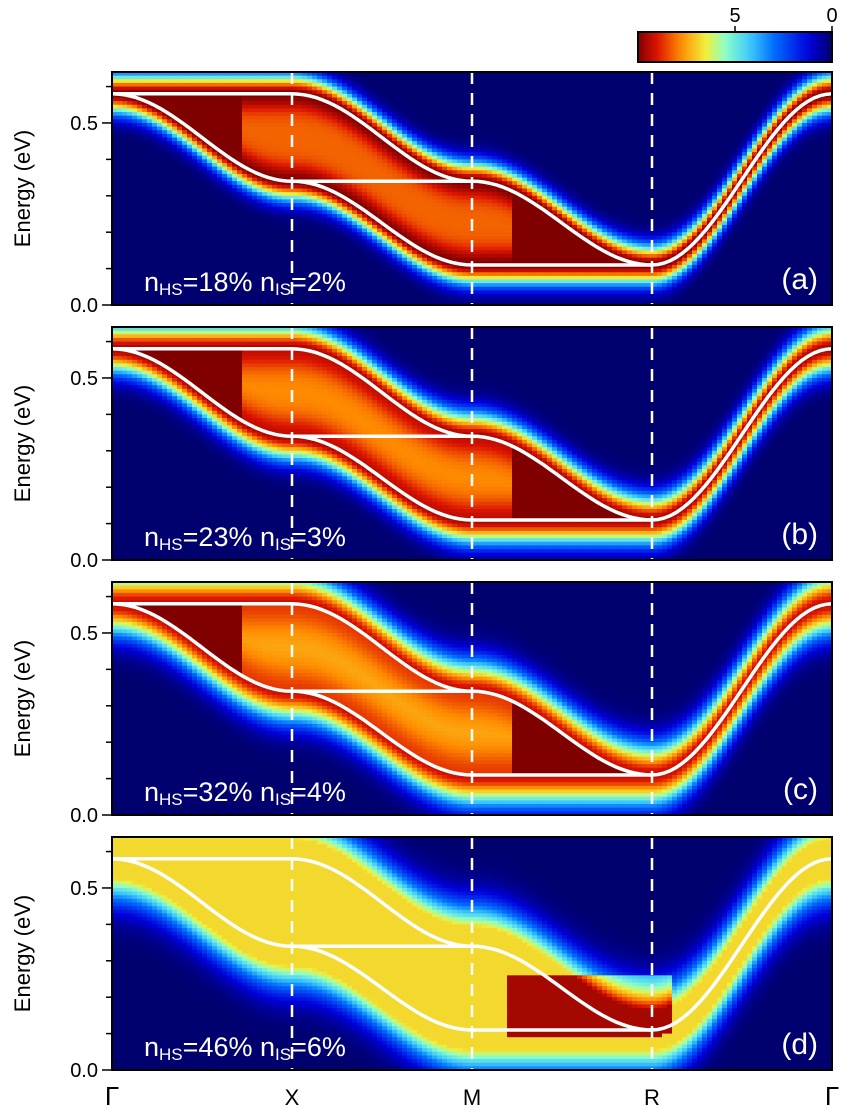 The width and height of the screenshot is (856, 1120). What do you see at coordinates (735, 47) in the screenshot?
I see `colorbar-gradient` at bounding box center [735, 47].